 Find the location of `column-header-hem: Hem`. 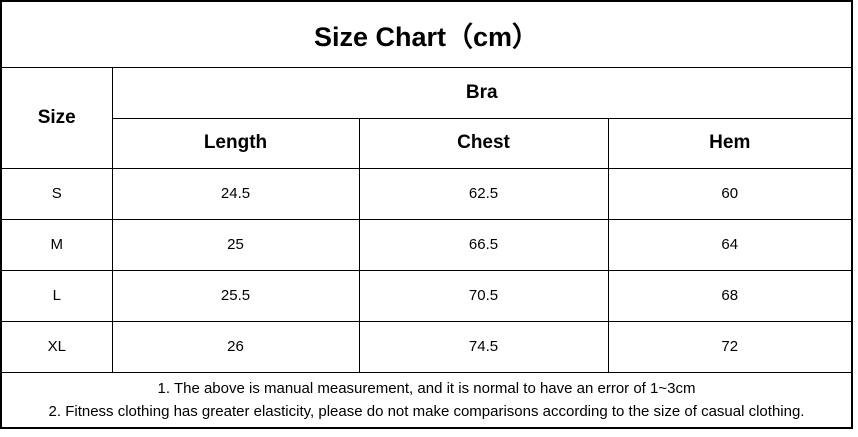

column-header-hem: Hem is located at coordinates (730, 143).